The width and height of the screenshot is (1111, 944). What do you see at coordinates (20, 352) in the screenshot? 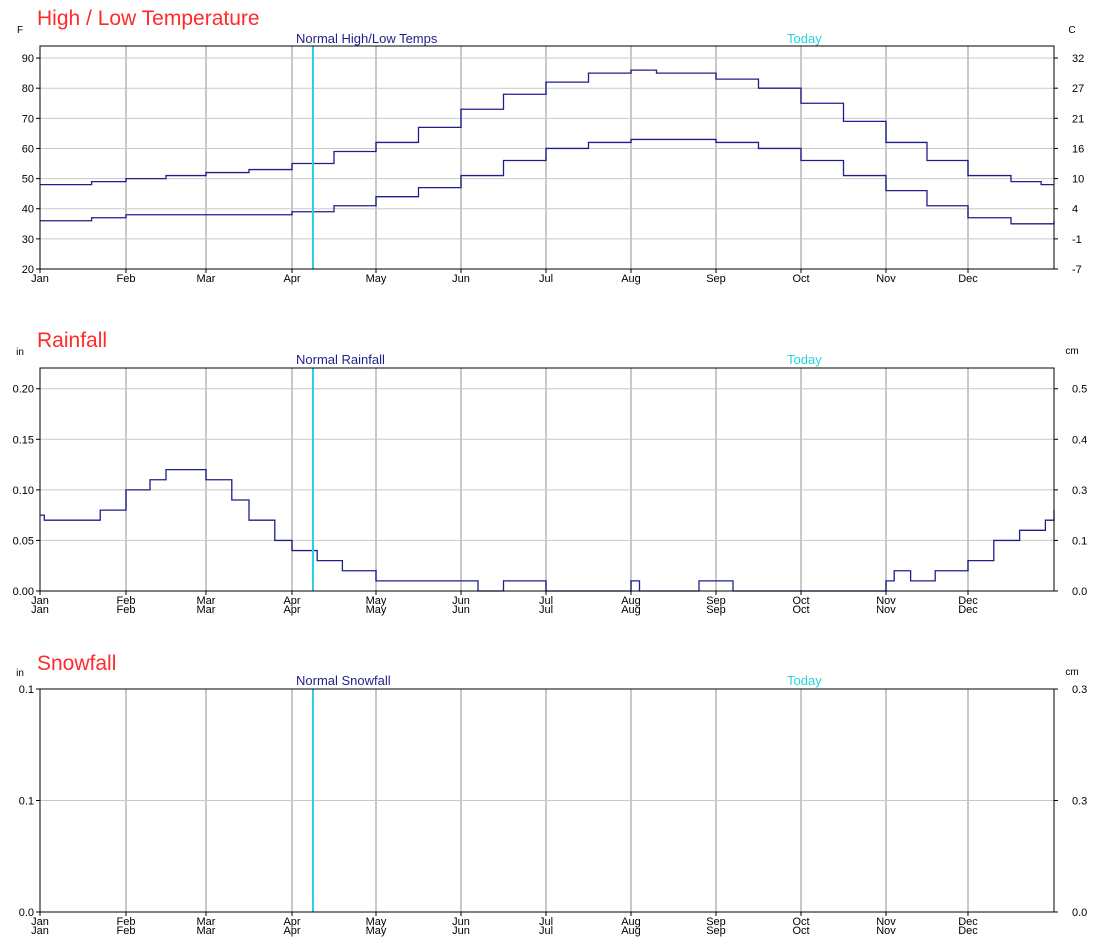
I see `left-unit-label: in` at bounding box center [20, 352].